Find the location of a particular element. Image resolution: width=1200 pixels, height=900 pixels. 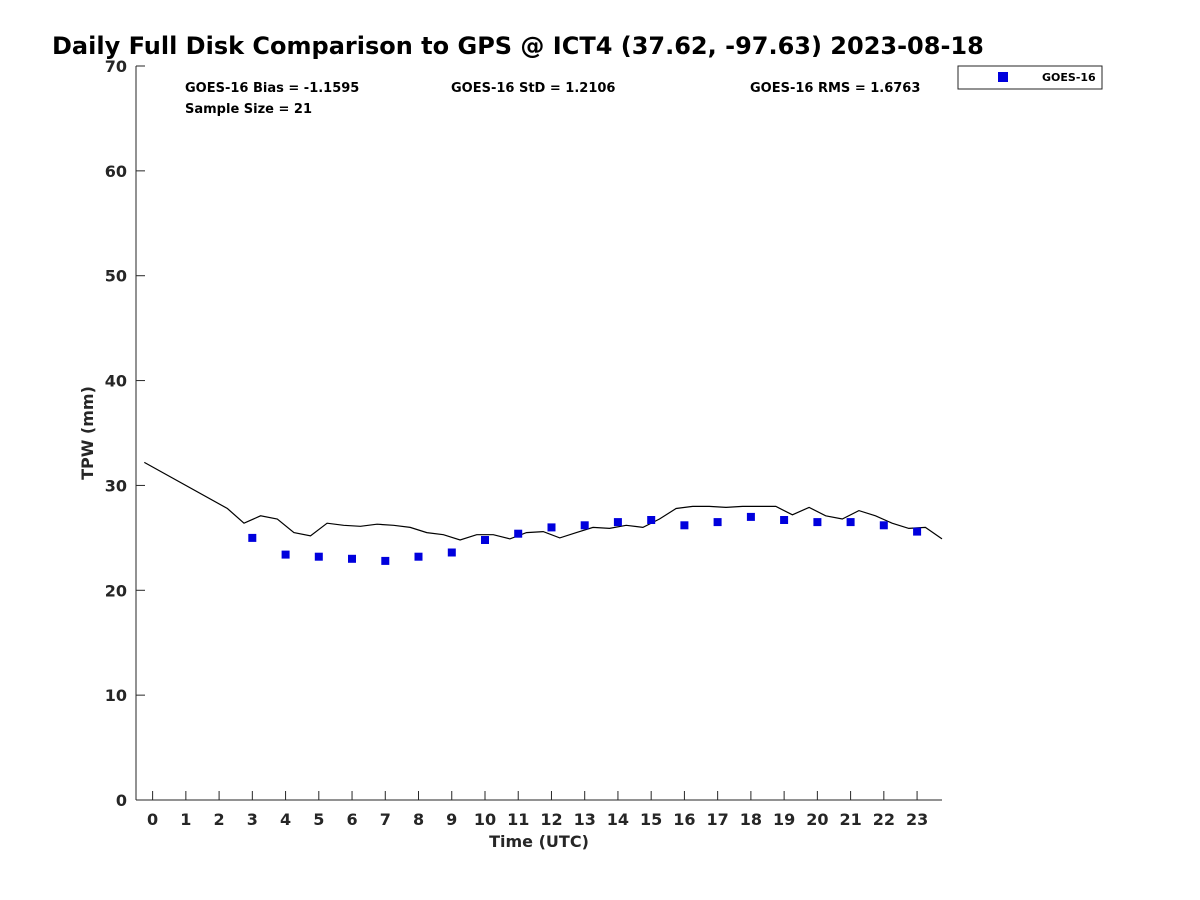

x-tick-label: 8 is located at coordinates (418, 819).